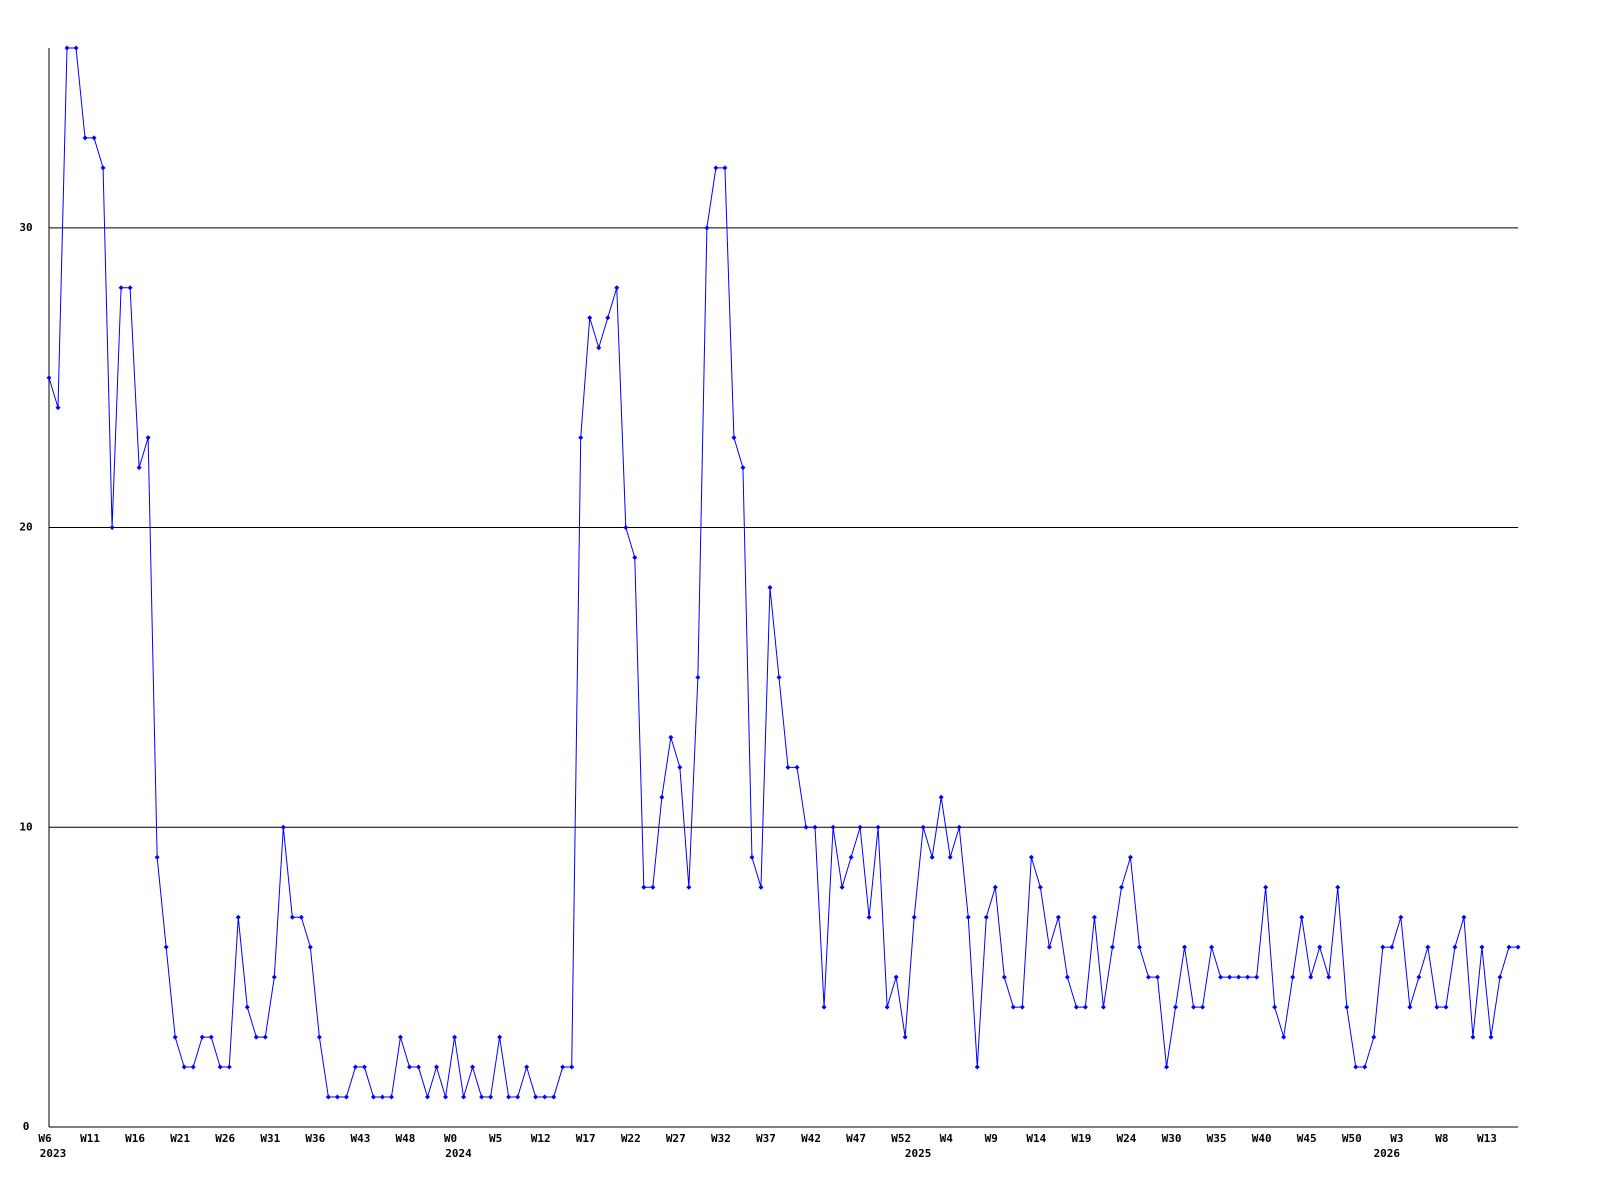 The image size is (1600, 1200). Describe the element at coordinates (495, 1138) in the screenshot. I see `x-tick-label: W5` at that location.